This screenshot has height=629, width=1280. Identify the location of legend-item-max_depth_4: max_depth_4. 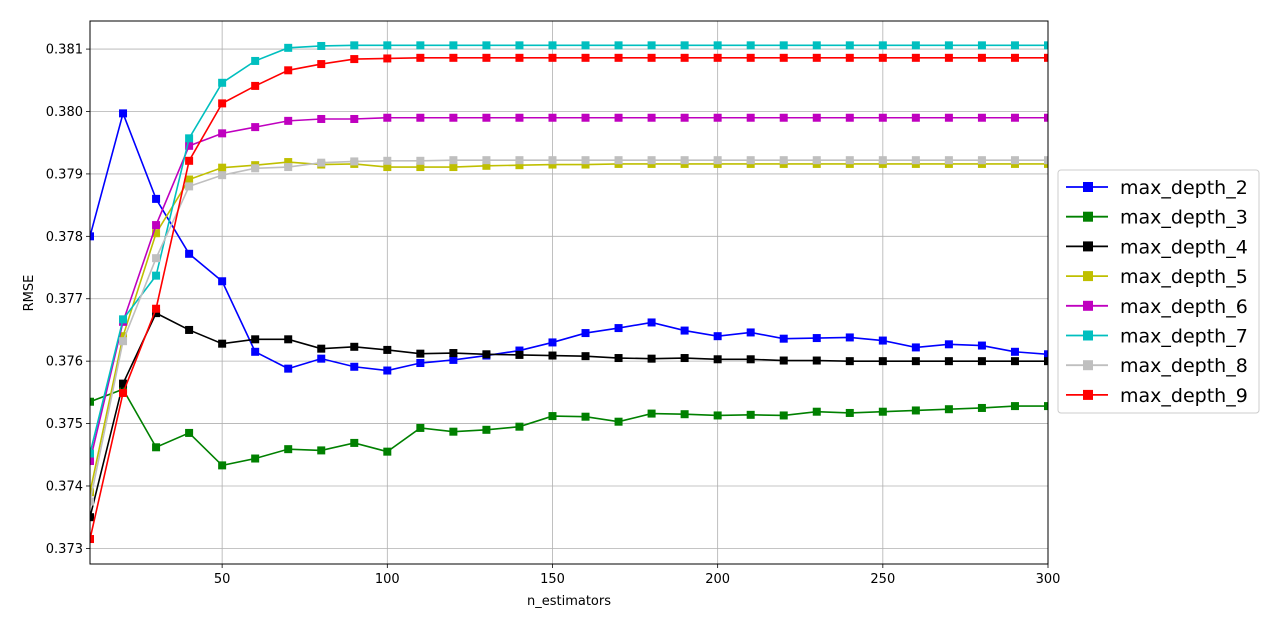
(1157, 247).